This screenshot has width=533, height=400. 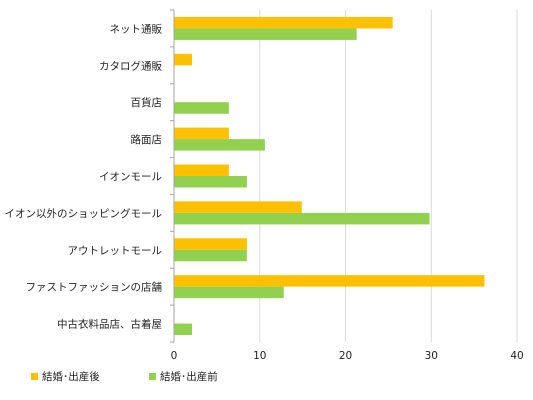 What do you see at coordinates (259, 356) in the screenshot?
I see `x-tick-label: 10` at bounding box center [259, 356].